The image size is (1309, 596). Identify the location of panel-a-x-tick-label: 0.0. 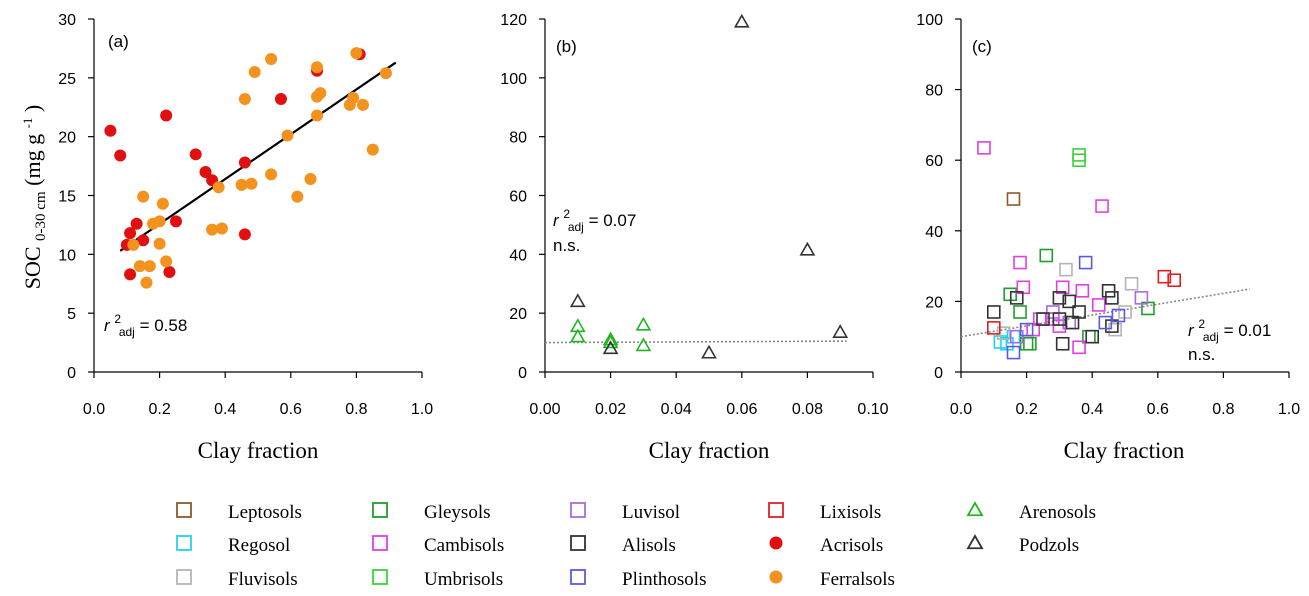
(94, 409).